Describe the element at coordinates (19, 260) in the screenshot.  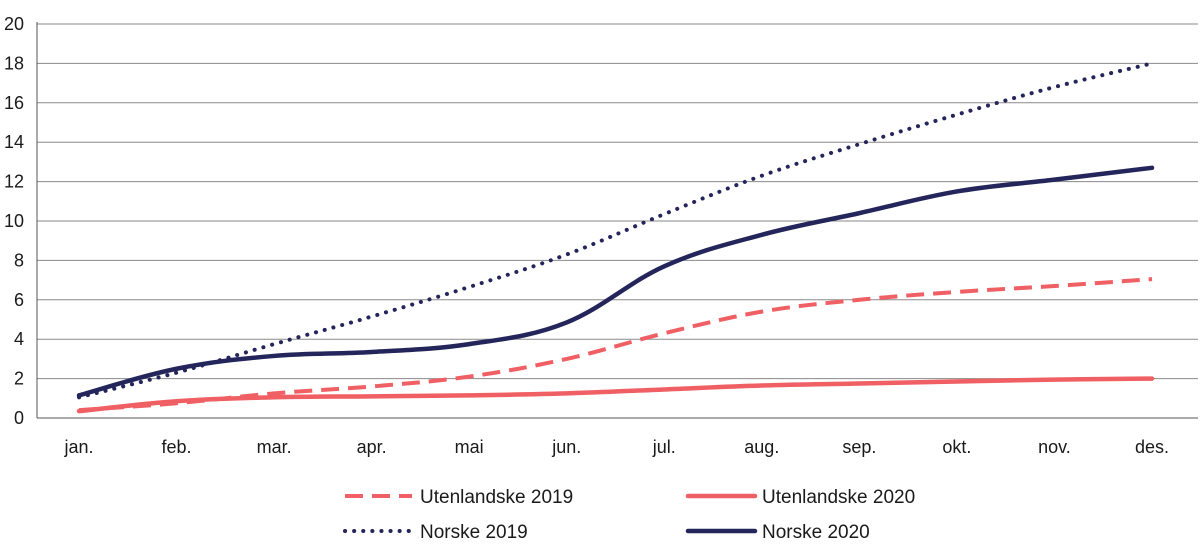
I see `y-tick-label-8: 8` at that location.